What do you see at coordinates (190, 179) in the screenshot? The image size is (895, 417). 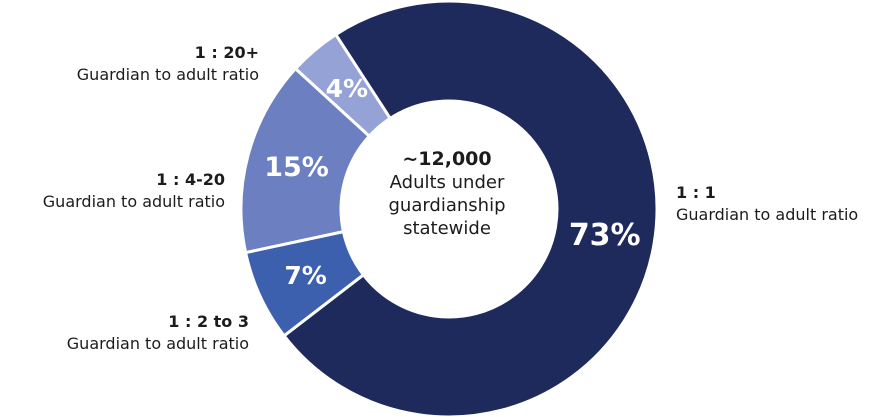 I see `label-ratio-4-20-title: 1 : 4-20` at bounding box center [190, 179].